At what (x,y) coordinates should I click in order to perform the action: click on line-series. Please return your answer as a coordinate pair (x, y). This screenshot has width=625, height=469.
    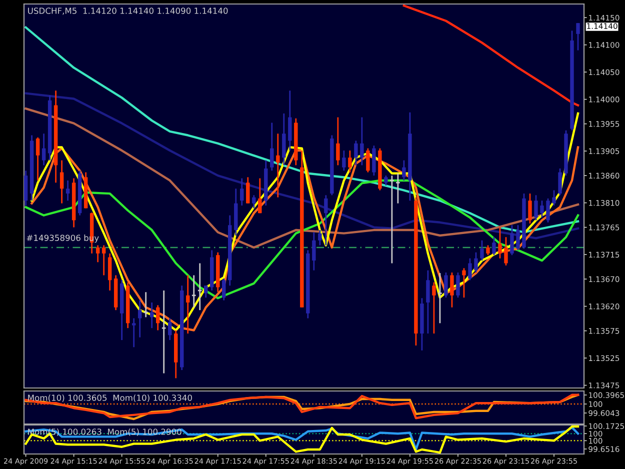
    Looking at the image, I should click on (491, 55).